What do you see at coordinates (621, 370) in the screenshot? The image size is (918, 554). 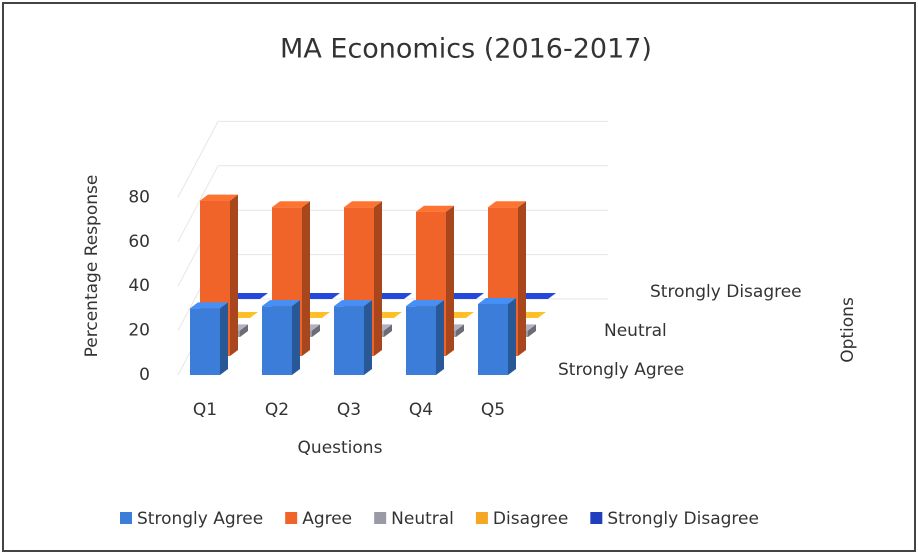 I see `depth-tick-label: Strongly Agree` at bounding box center [621, 370].